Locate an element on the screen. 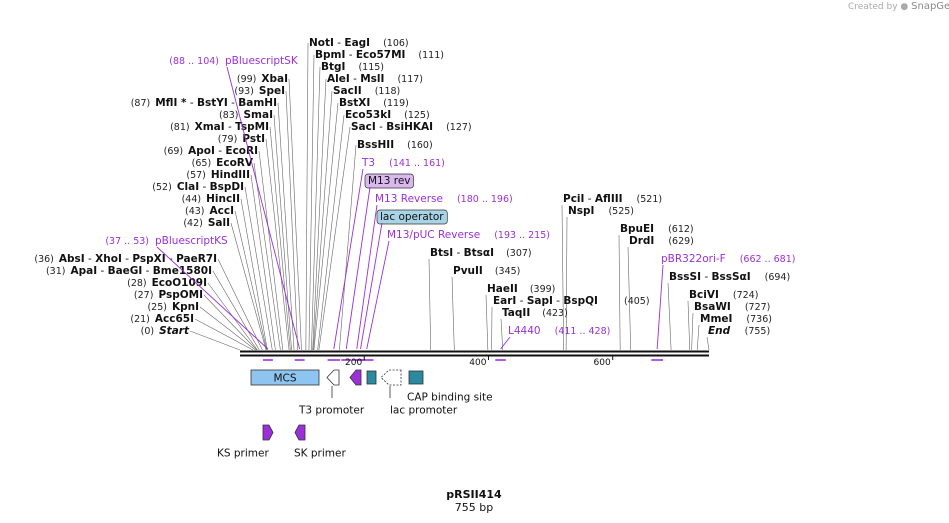 The height and width of the screenshot is (523, 949). site-position: (345) is located at coordinates (508, 271).